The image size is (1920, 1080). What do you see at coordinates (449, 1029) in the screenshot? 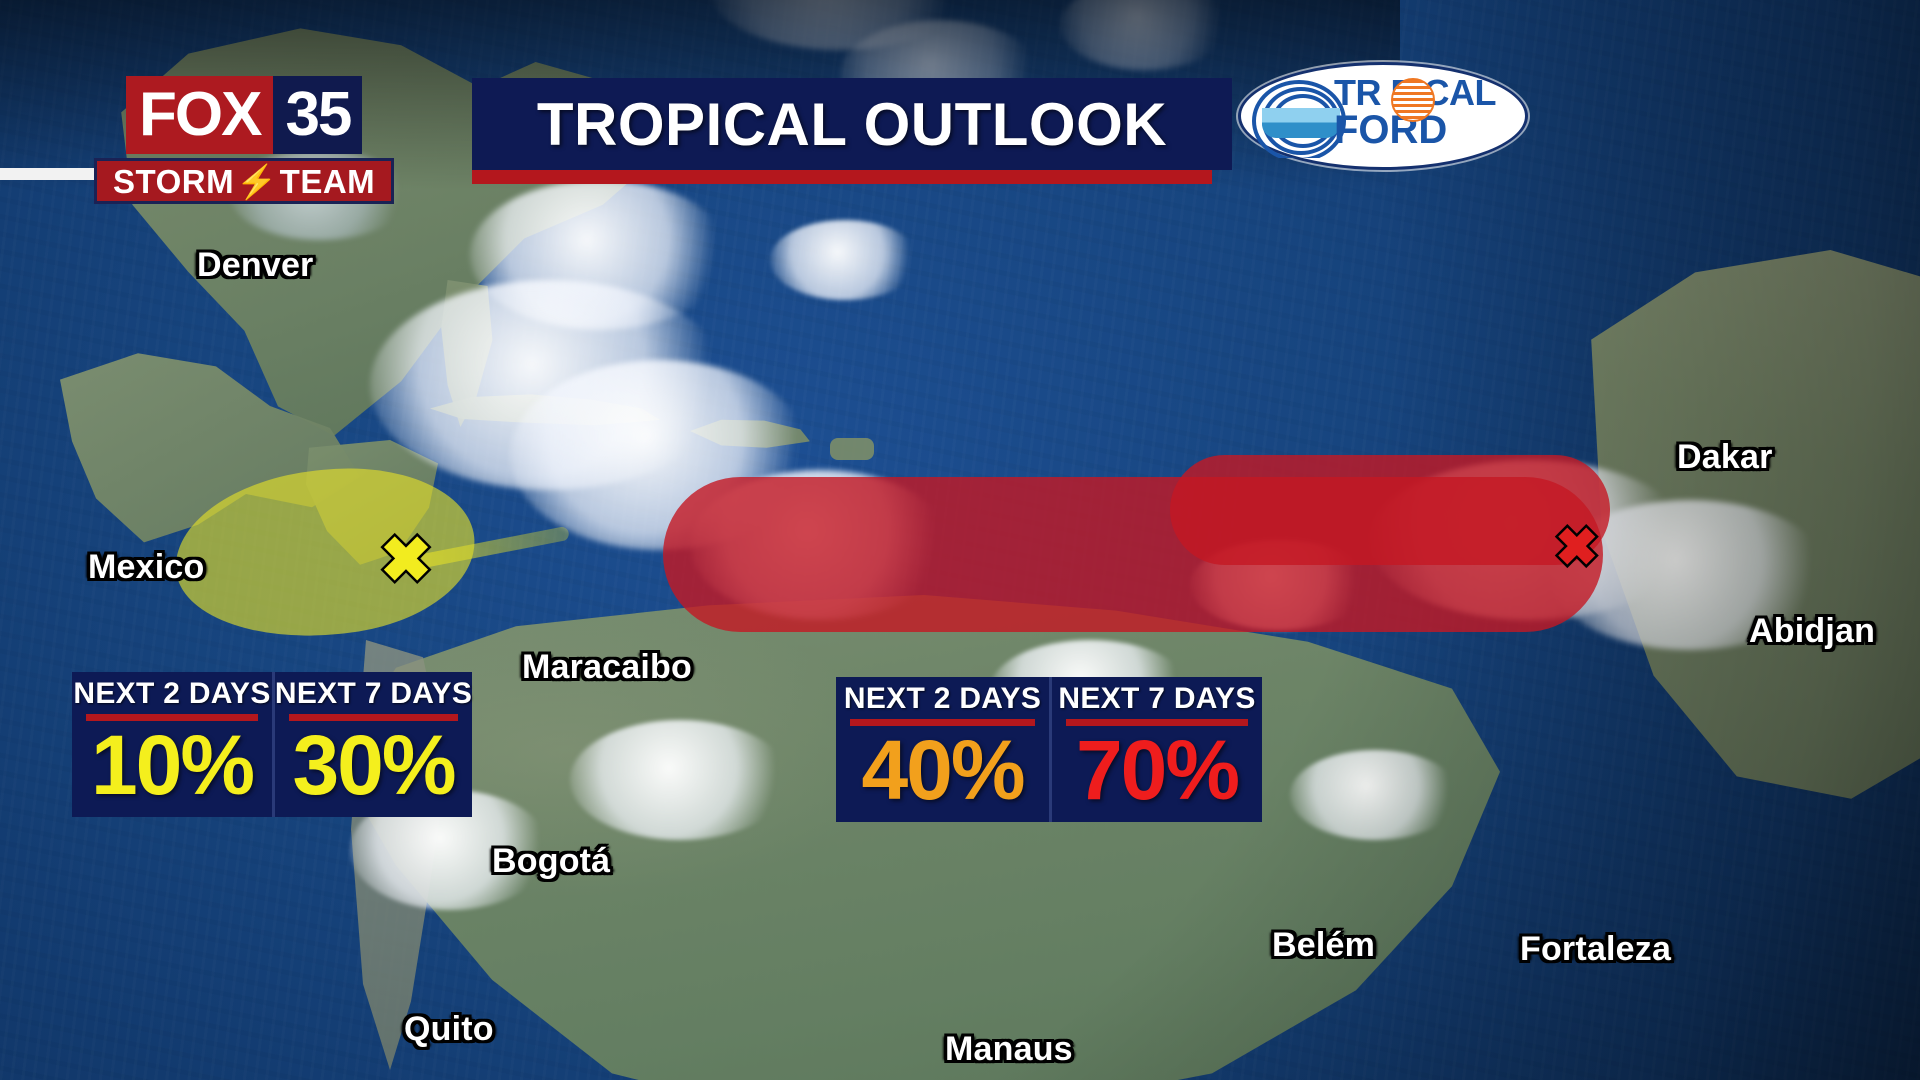
I see `city-label-quito: Quito` at bounding box center [449, 1029].